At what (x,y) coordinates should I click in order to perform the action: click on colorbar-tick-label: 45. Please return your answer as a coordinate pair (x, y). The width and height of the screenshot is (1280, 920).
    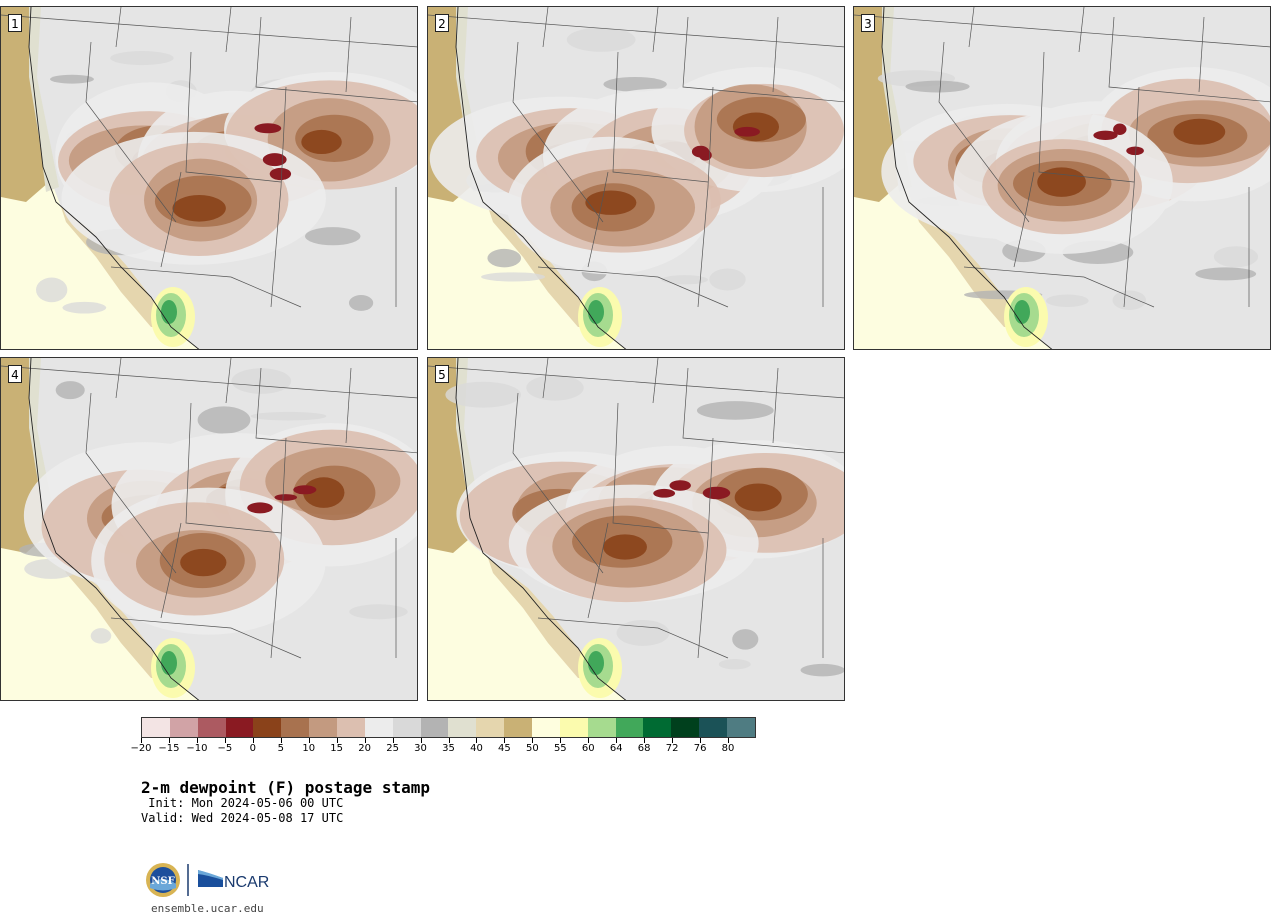
    Looking at the image, I should click on (504, 748).